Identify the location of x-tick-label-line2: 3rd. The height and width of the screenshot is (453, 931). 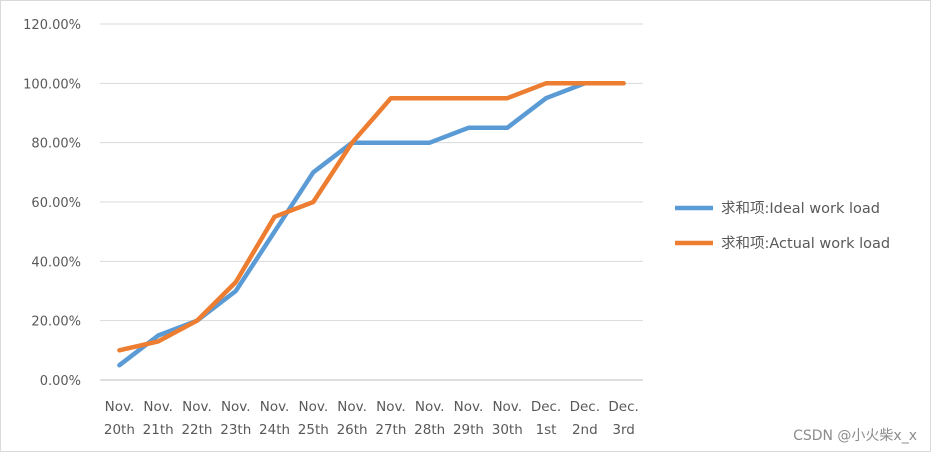
(623, 430).